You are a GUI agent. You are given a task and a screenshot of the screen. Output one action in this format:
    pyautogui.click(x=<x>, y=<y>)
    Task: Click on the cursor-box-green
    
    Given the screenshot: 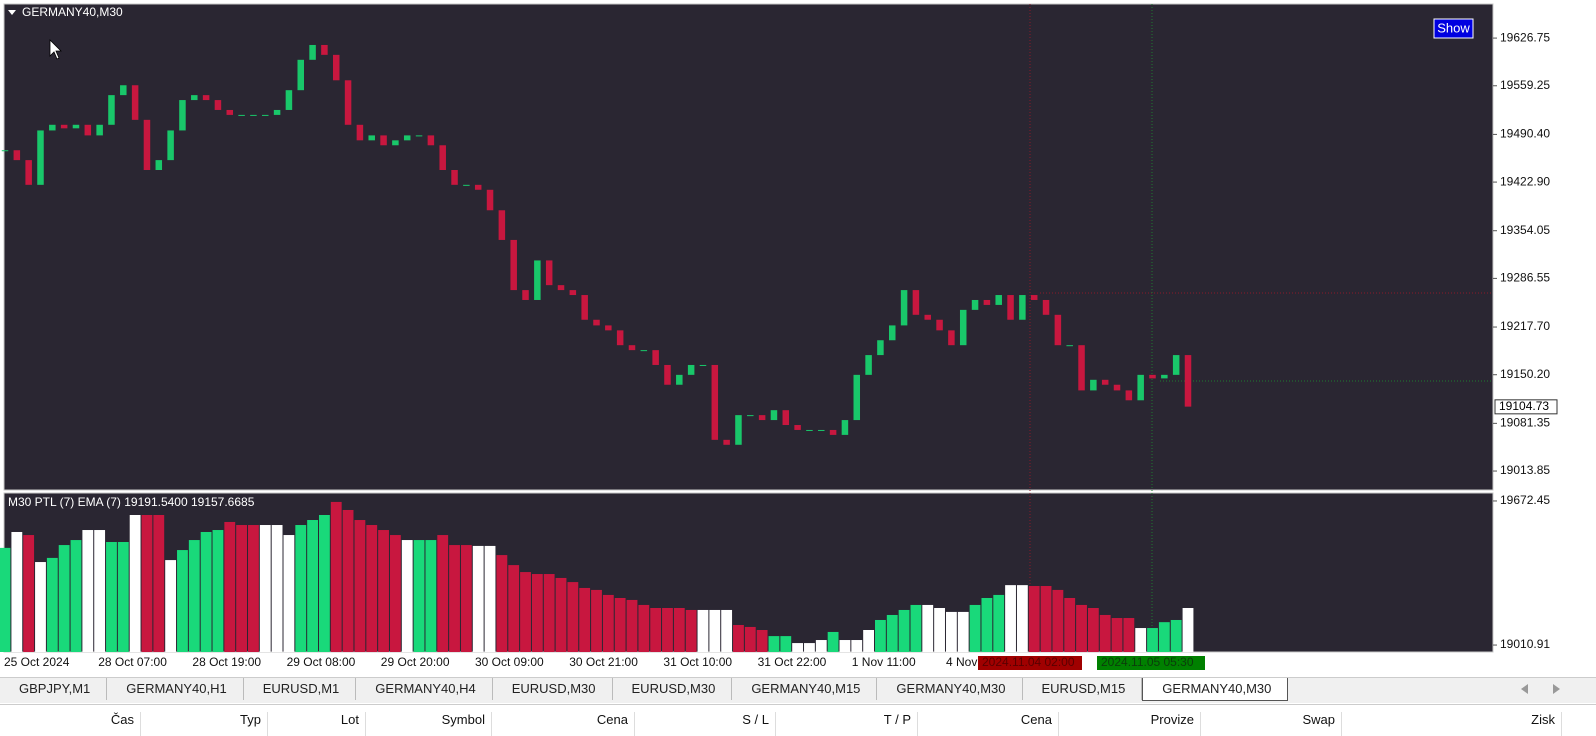 What is the action you would take?
    pyautogui.click(x=1151, y=663)
    